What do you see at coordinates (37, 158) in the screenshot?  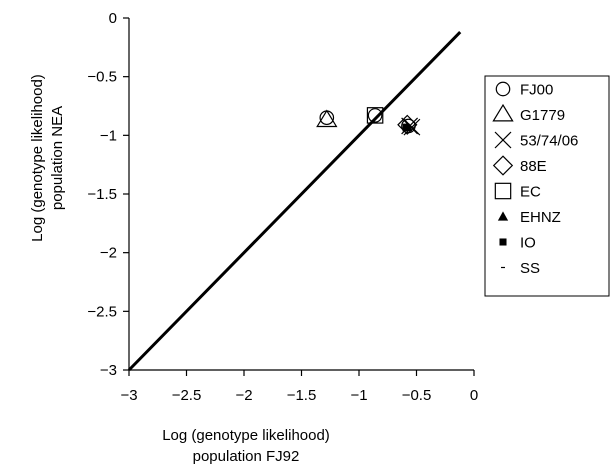 I see `y-axis-label-line-1: Log (genotype likelihood)` at bounding box center [37, 158].